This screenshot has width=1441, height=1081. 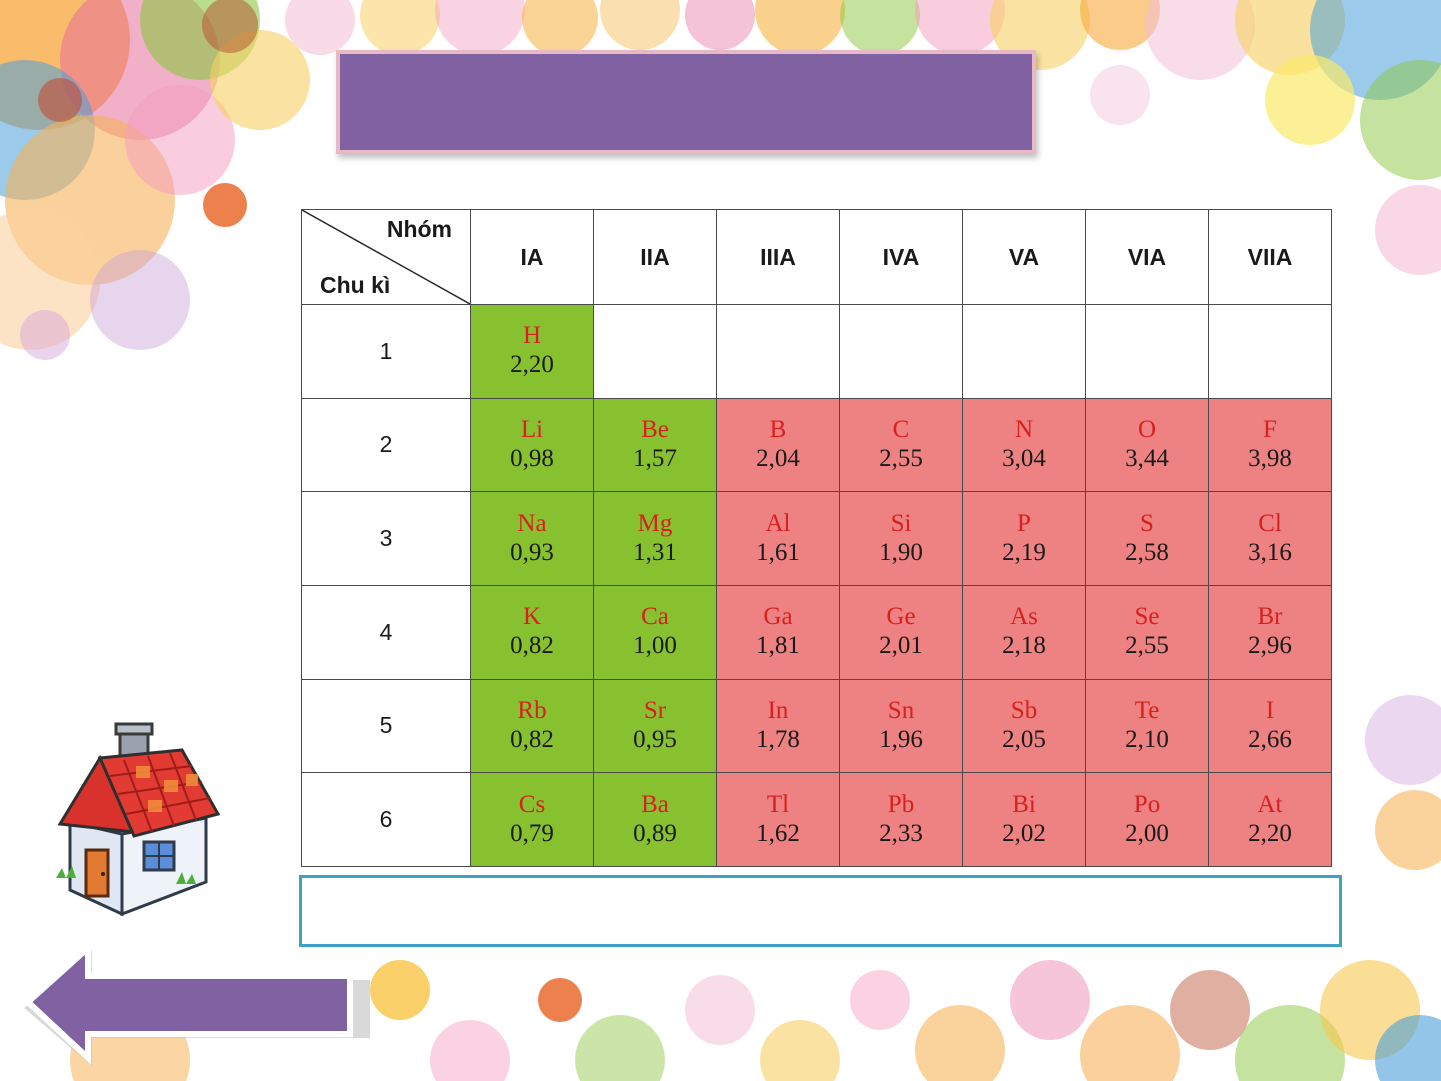 I want to click on element-cell: Br 2,96, so click(x=1270, y=632).